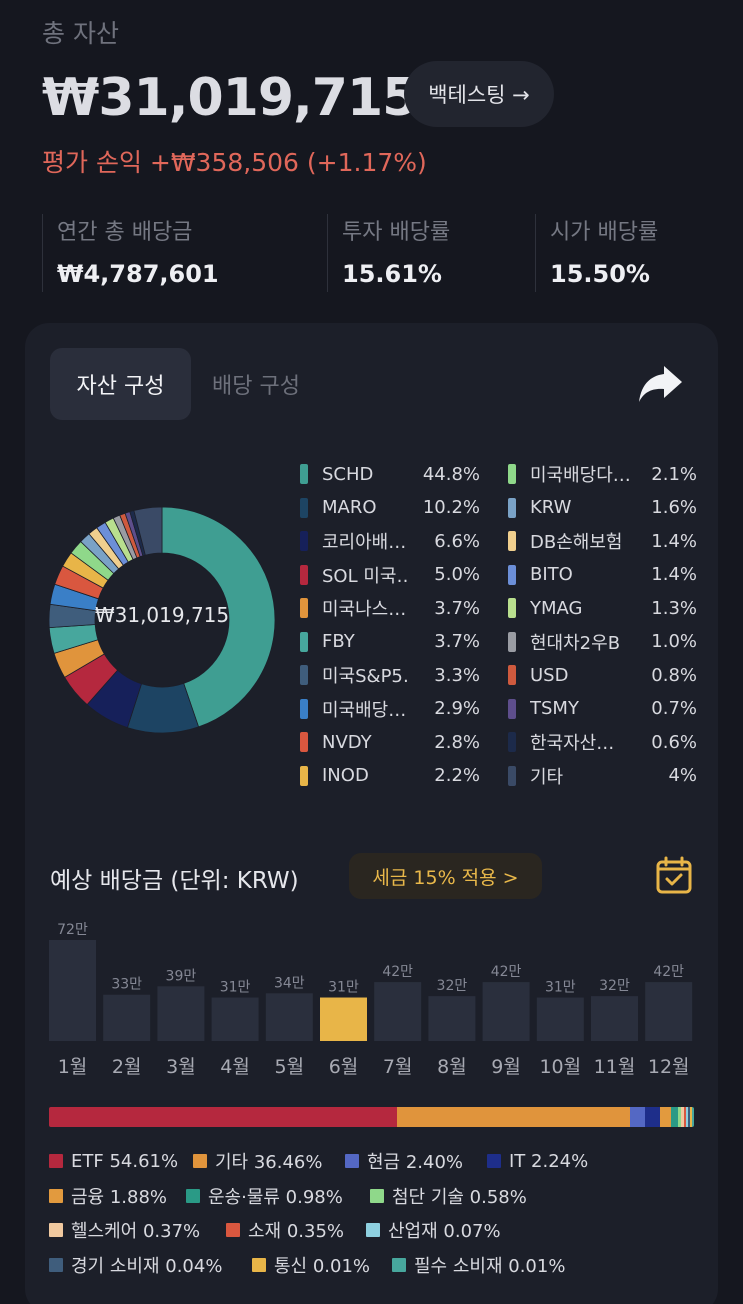 This screenshot has height=1304, width=743. I want to click on legend-item: BITO 1.4%, so click(602, 575).